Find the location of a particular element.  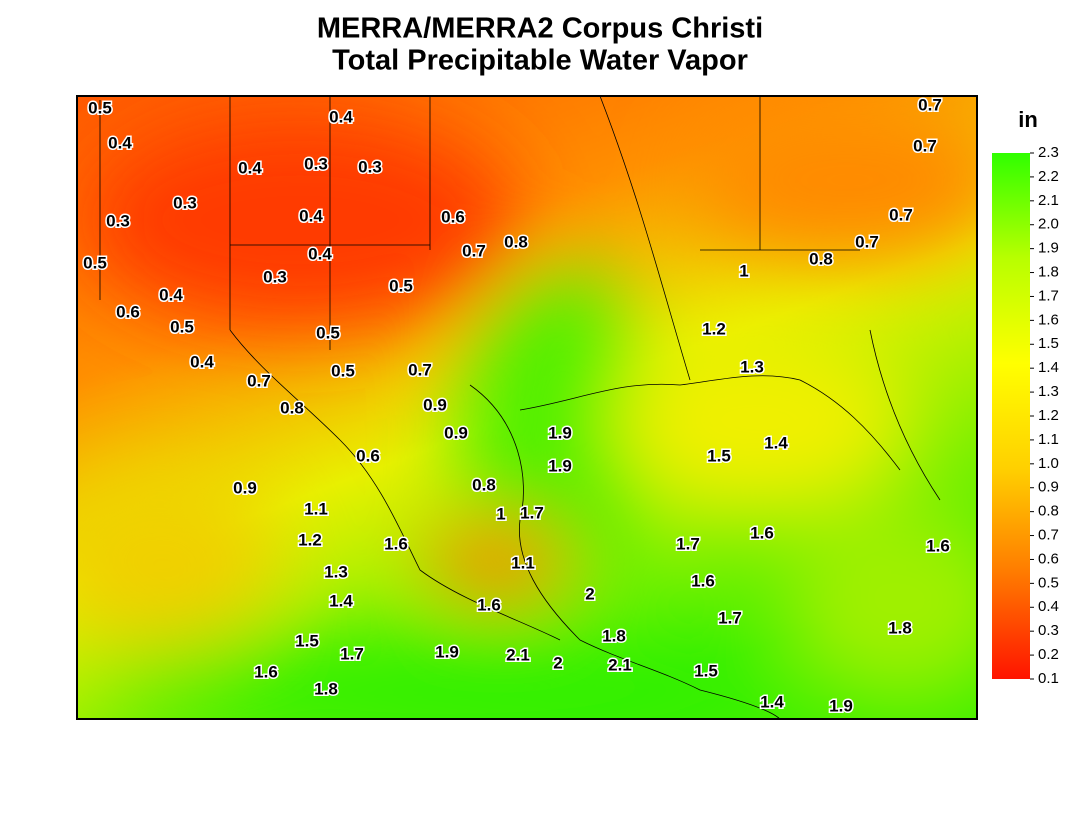

colorbar-tick-label: 1.4 is located at coordinates (1048, 367).